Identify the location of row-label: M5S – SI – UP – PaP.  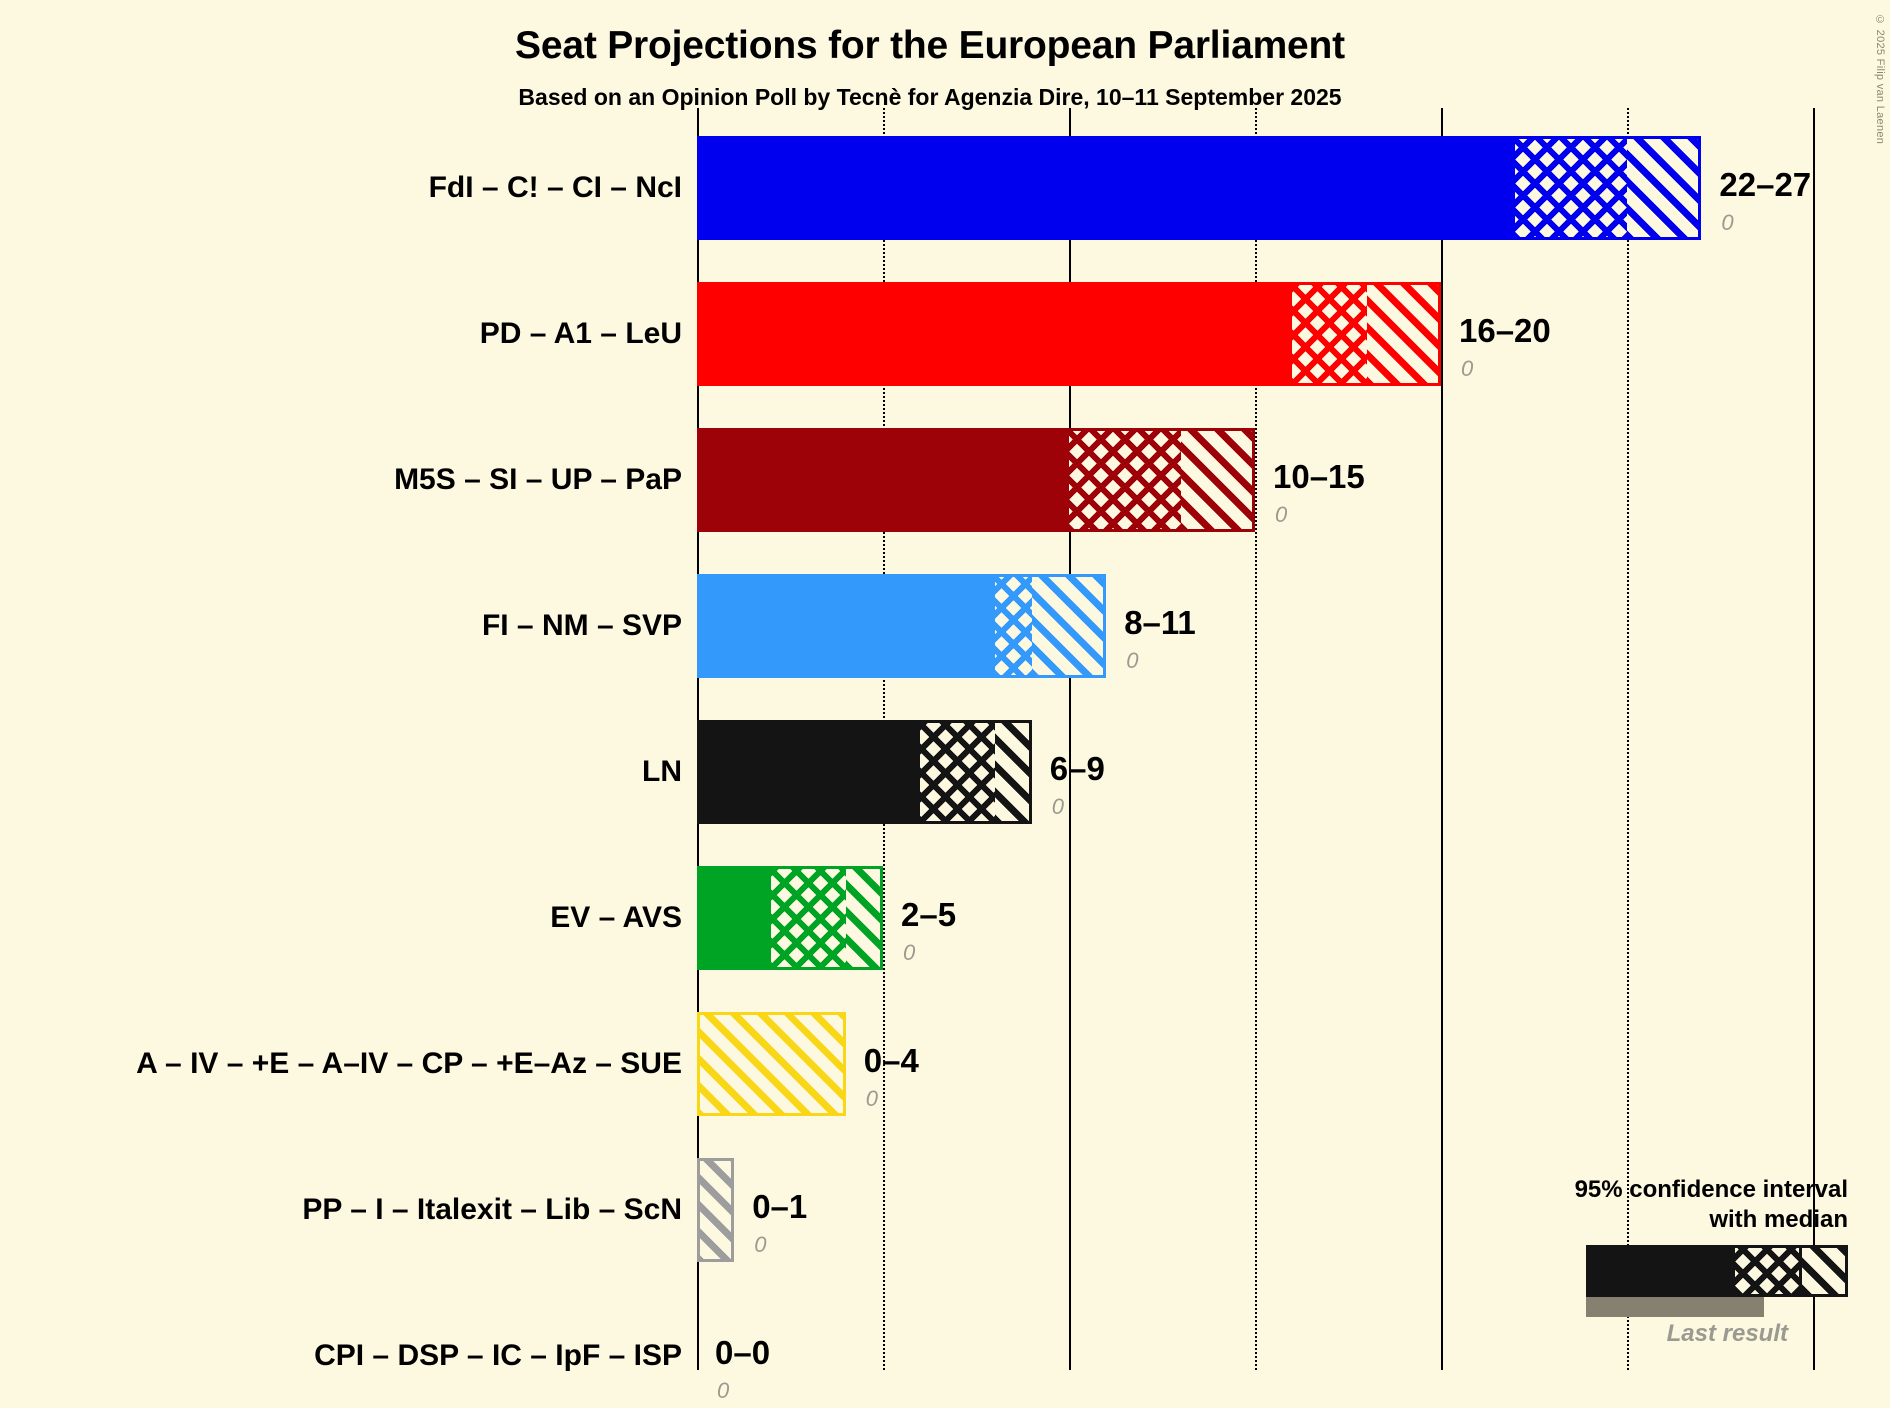
(538, 479).